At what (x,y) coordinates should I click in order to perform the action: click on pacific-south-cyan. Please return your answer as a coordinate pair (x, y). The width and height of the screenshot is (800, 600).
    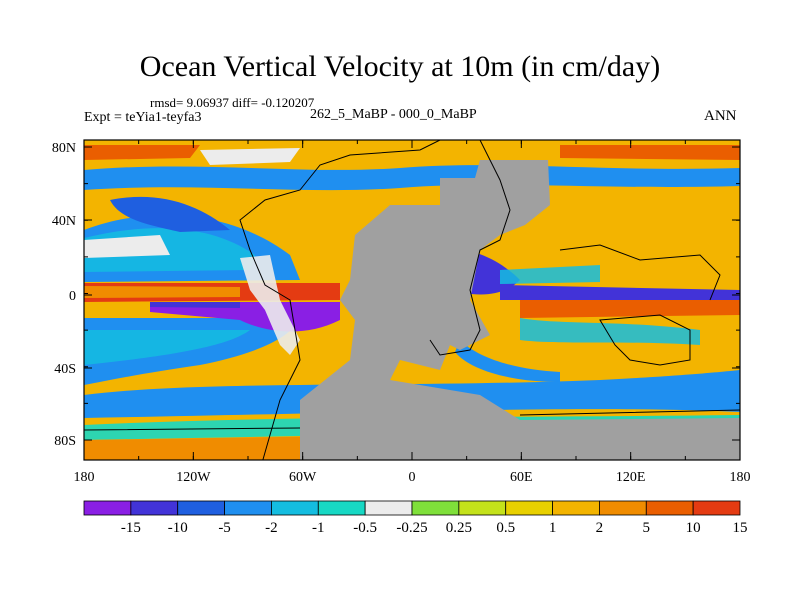
    Looking at the image, I should click on (167, 347).